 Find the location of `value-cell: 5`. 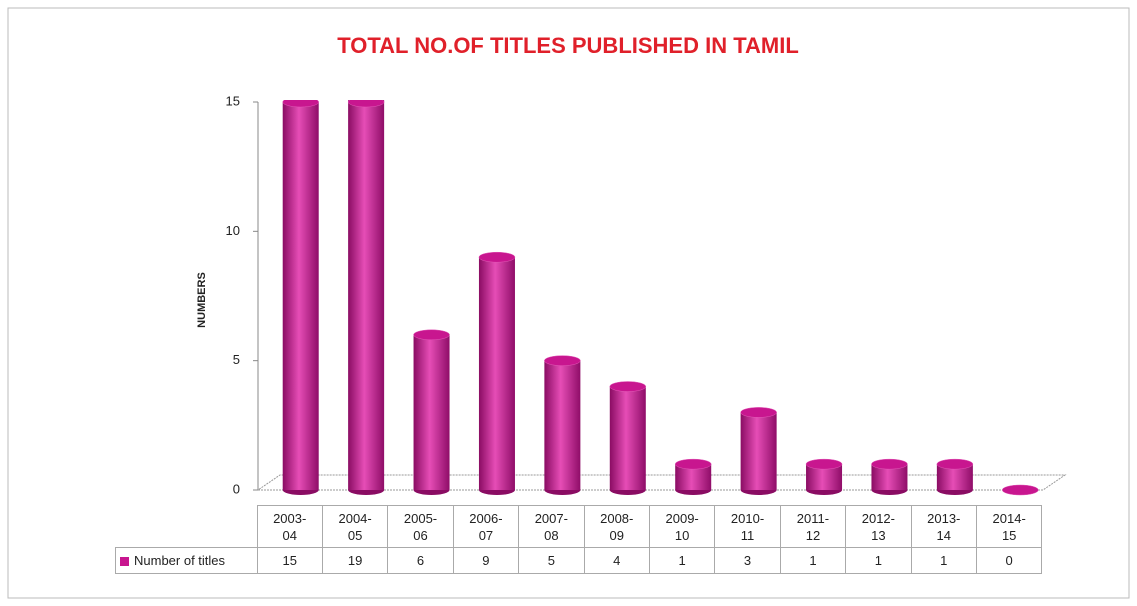

value-cell: 5 is located at coordinates (551, 560).